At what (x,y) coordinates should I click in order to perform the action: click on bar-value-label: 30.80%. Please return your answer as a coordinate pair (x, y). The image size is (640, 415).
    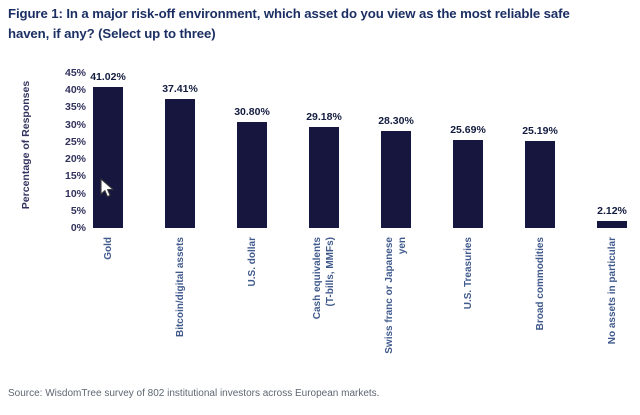
    Looking at the image, I should click on (252, 111).